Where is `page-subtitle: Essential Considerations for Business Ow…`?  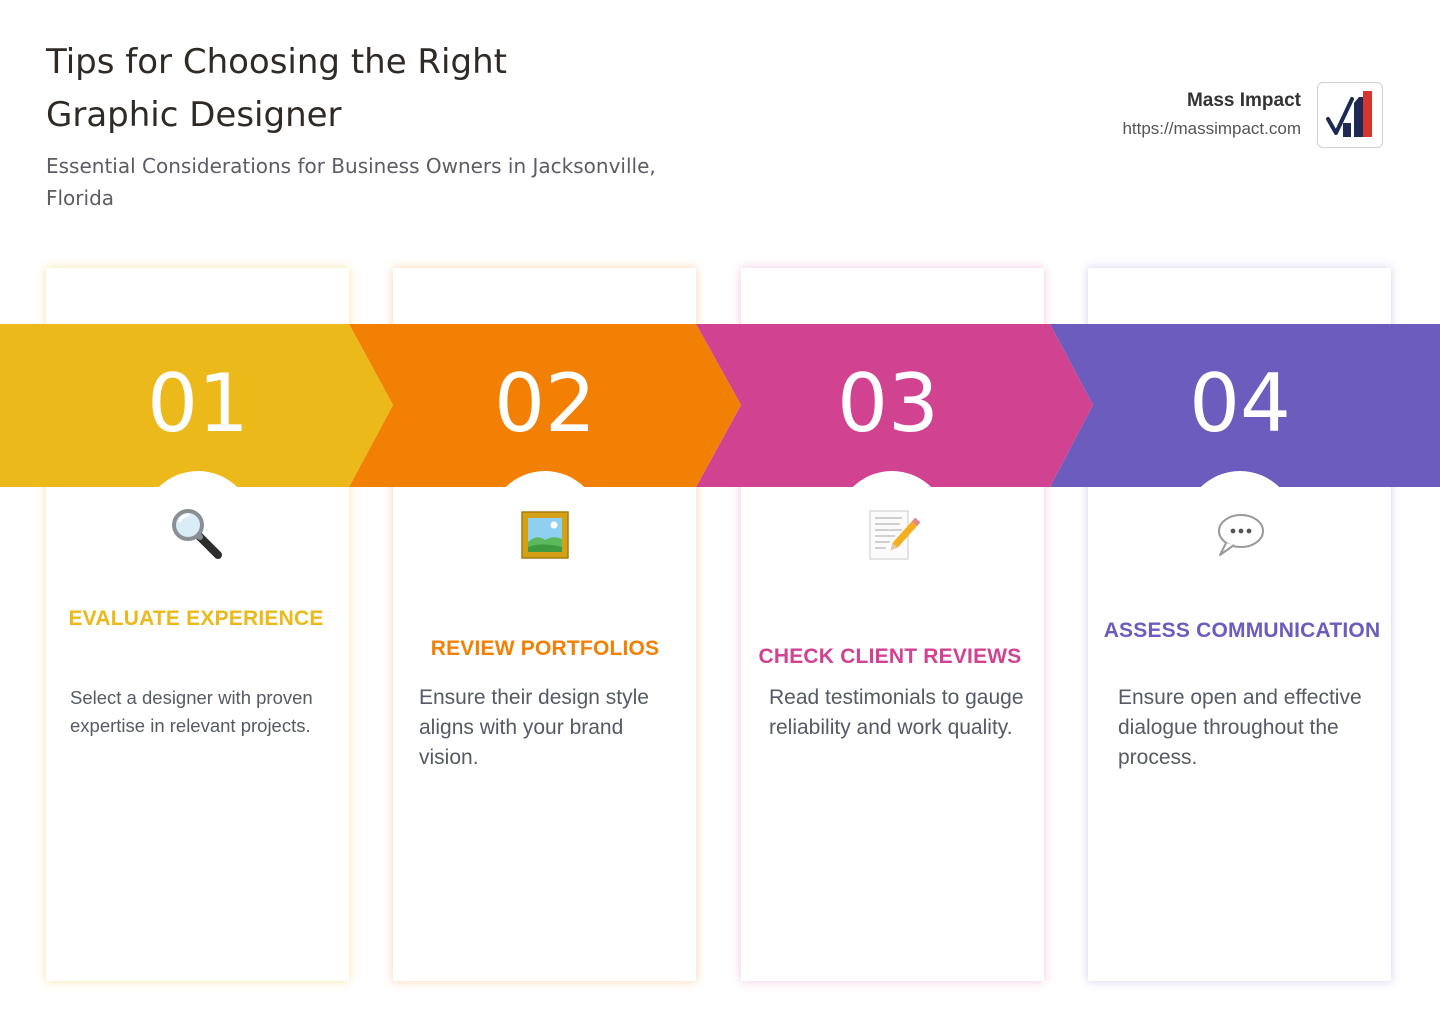
page-subtitle: Essential Considerations for Business Ow… is located at coordinates (351, 182).